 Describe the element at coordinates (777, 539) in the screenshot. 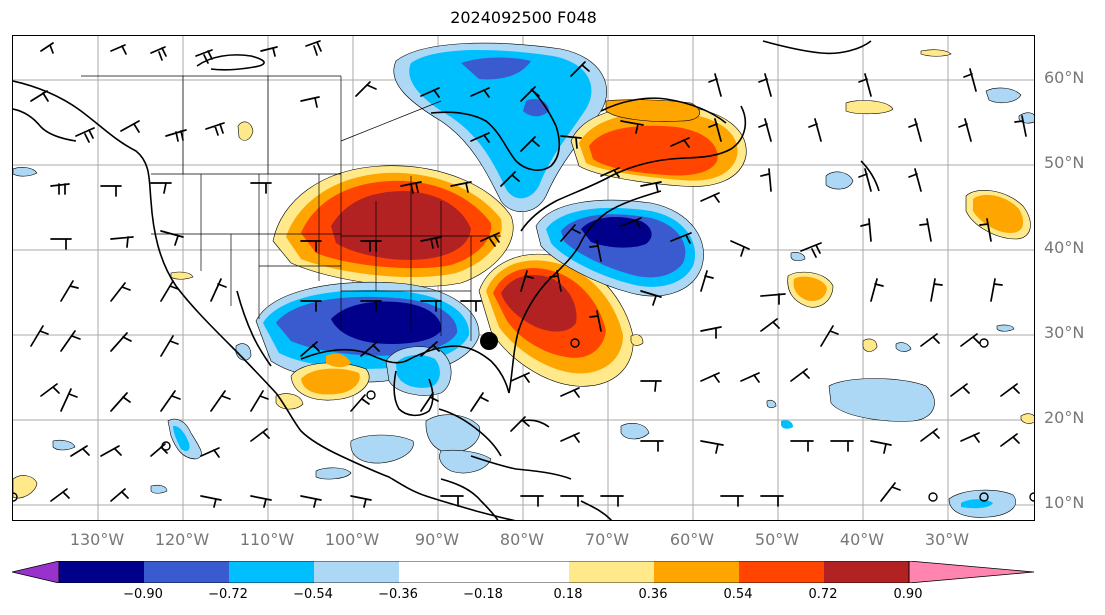

I see `lon-label-50w: 50°W` at that location.